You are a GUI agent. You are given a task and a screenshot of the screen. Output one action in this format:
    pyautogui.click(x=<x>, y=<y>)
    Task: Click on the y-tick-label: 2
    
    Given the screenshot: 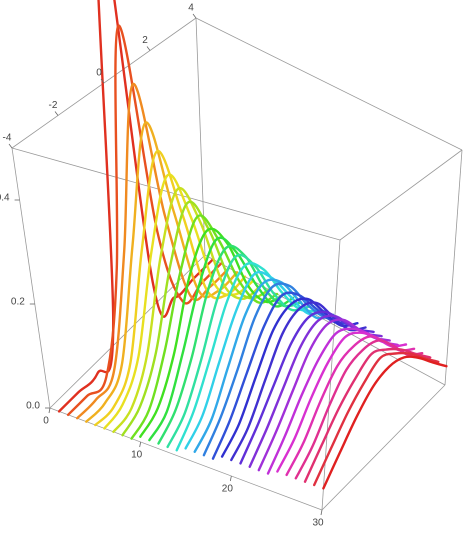 What is the action you would take?
    pyautogui.click(x=145, y=40)
    